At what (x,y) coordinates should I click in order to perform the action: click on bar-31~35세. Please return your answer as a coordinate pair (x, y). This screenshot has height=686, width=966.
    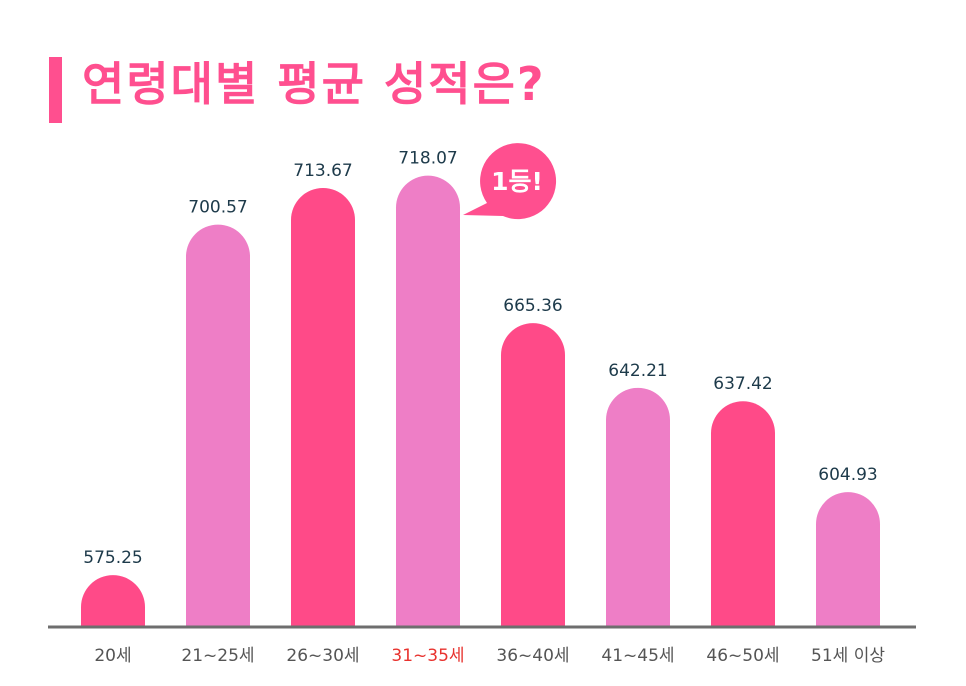
    Looking at the image, I should click on (428, 401).